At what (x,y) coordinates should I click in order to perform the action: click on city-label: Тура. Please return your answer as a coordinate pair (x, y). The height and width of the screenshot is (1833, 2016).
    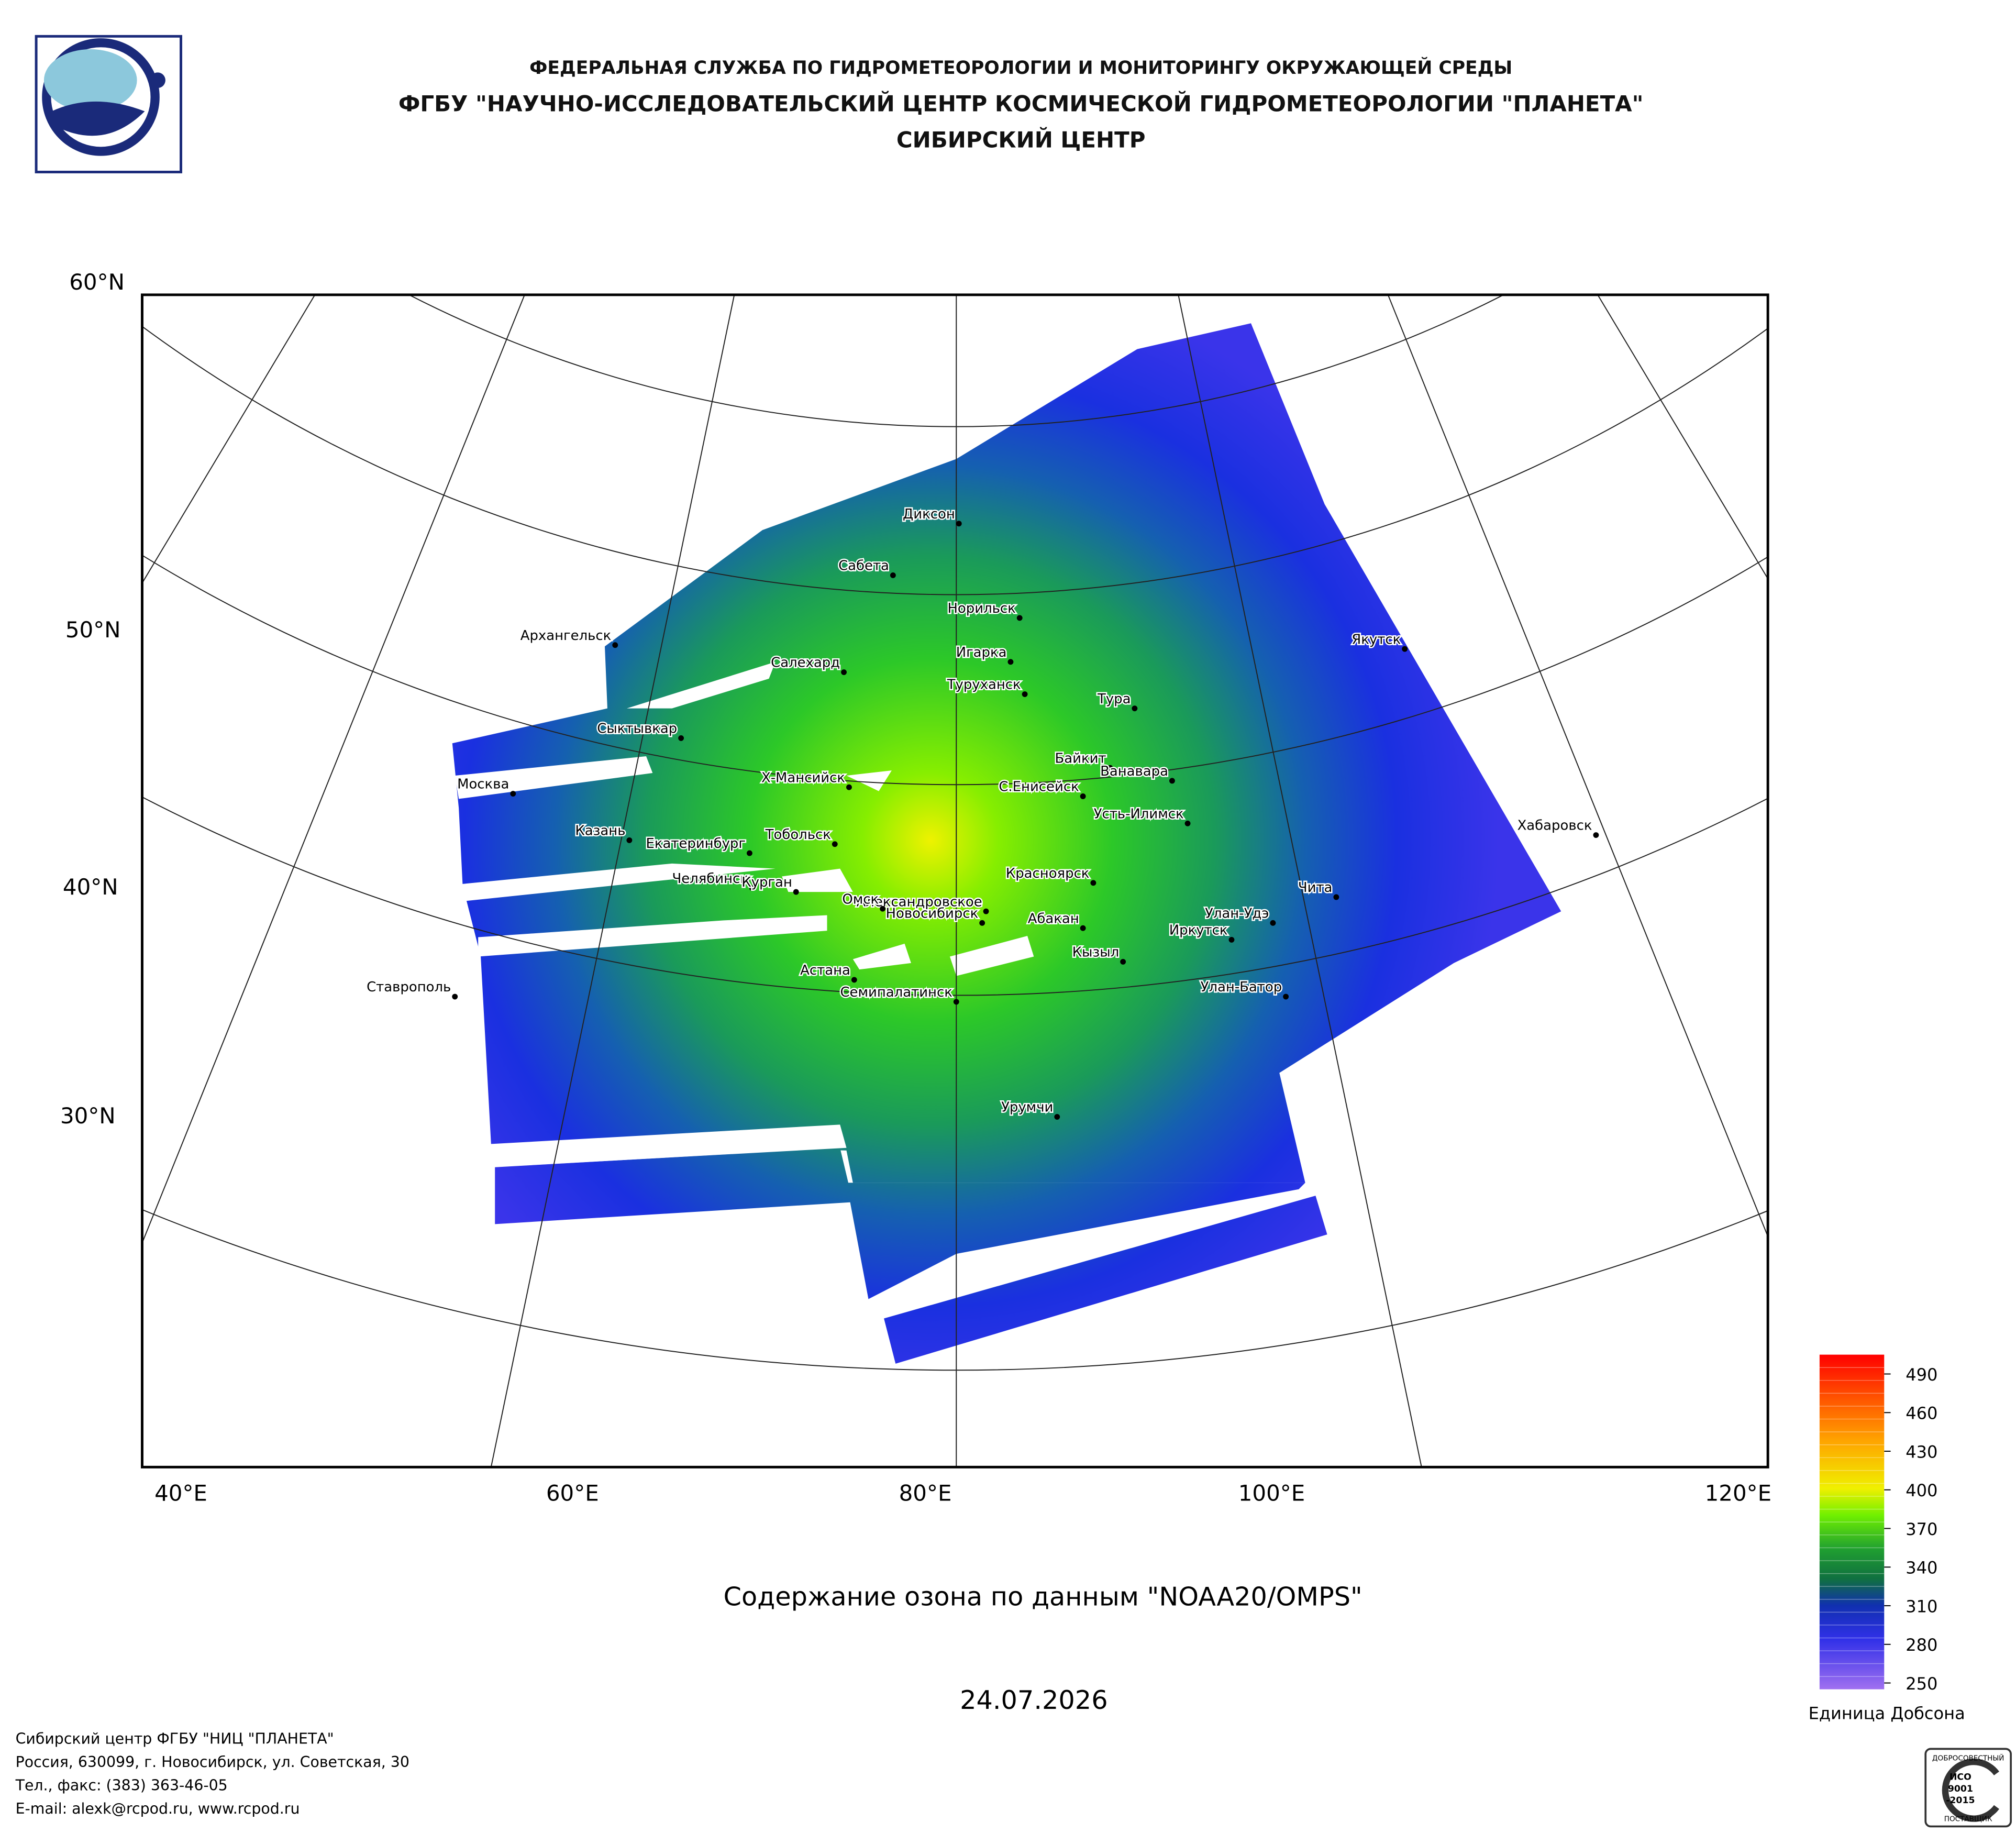
    Looking at the image, I should click on (1114, 699).